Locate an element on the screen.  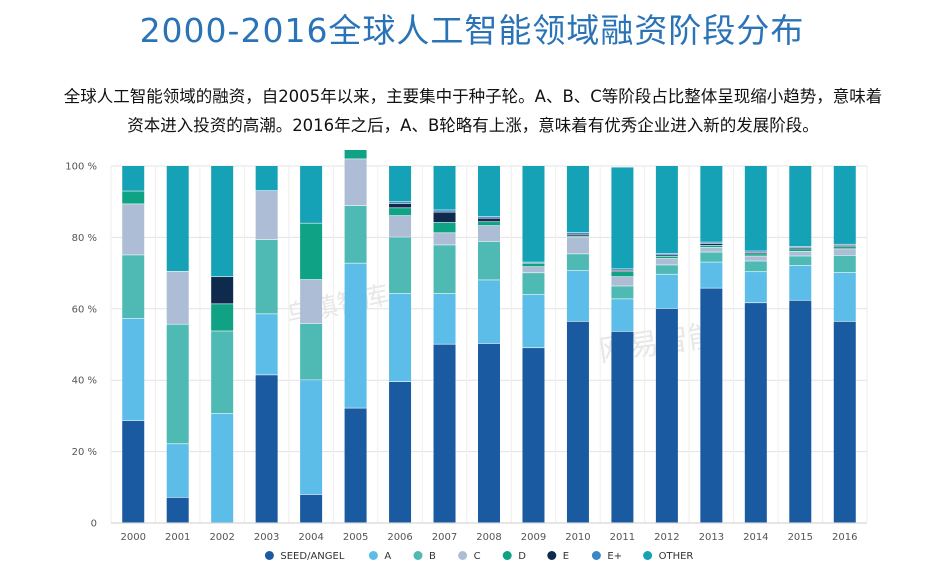
legend-label: B is located at coordinates (432, 556).